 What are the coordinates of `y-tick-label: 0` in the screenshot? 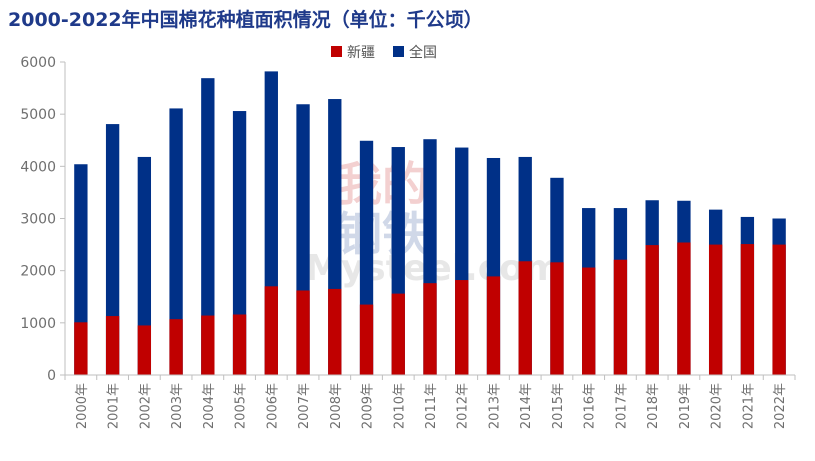 It's located at (51, 376).